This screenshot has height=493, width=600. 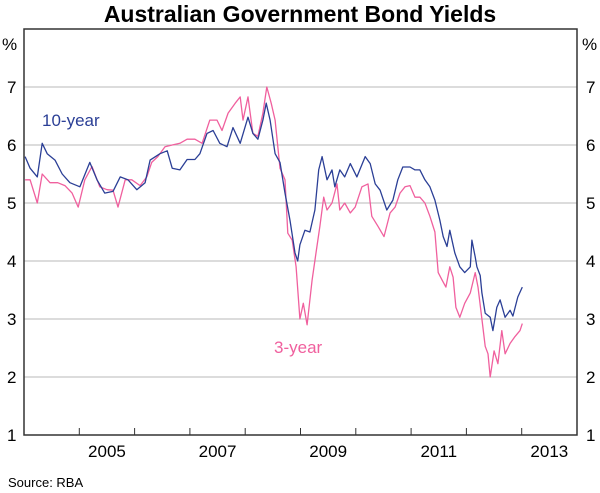 I want to click on series-label-3-year: 3-year, so click(x=298, y=347).